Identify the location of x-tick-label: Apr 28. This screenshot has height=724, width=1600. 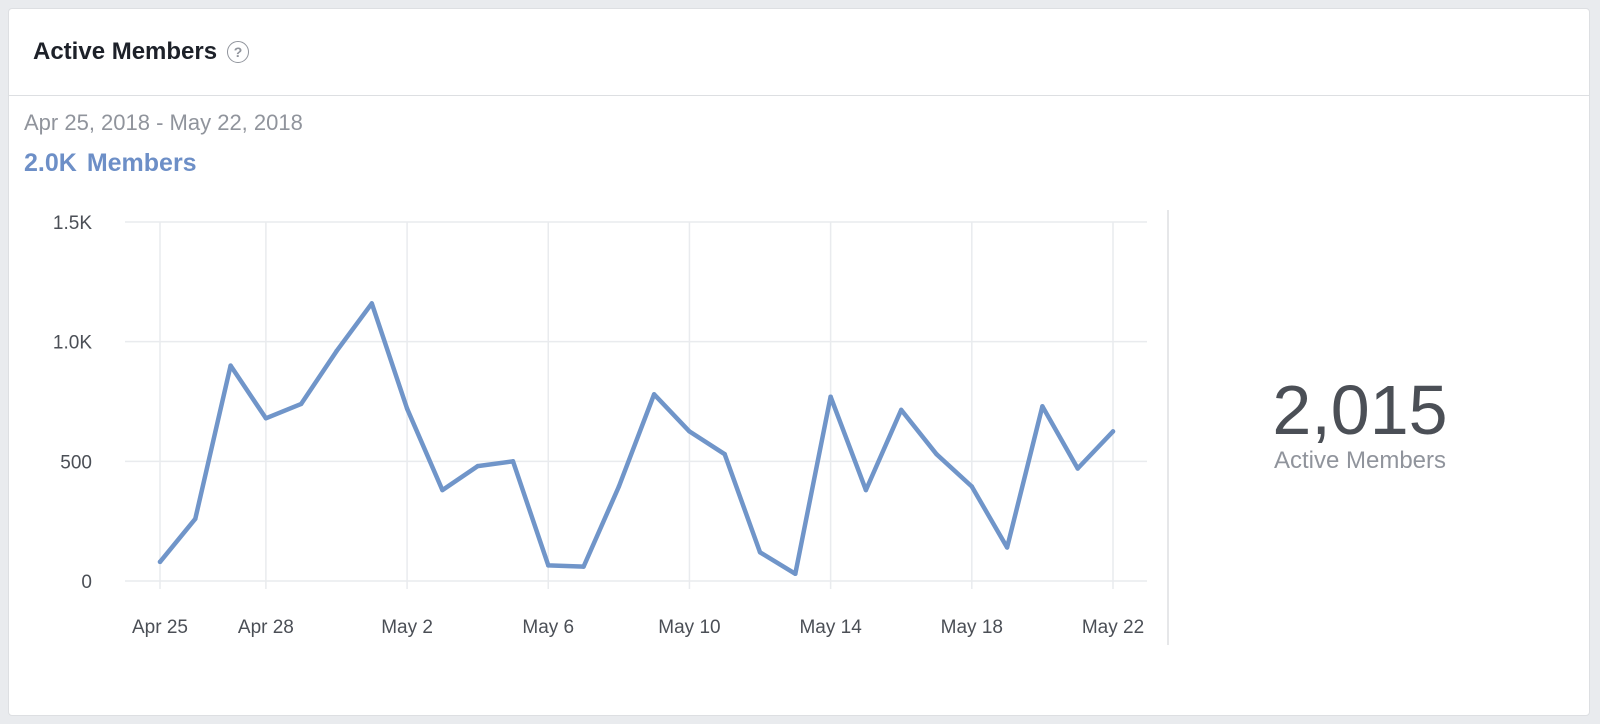
(266, 627).